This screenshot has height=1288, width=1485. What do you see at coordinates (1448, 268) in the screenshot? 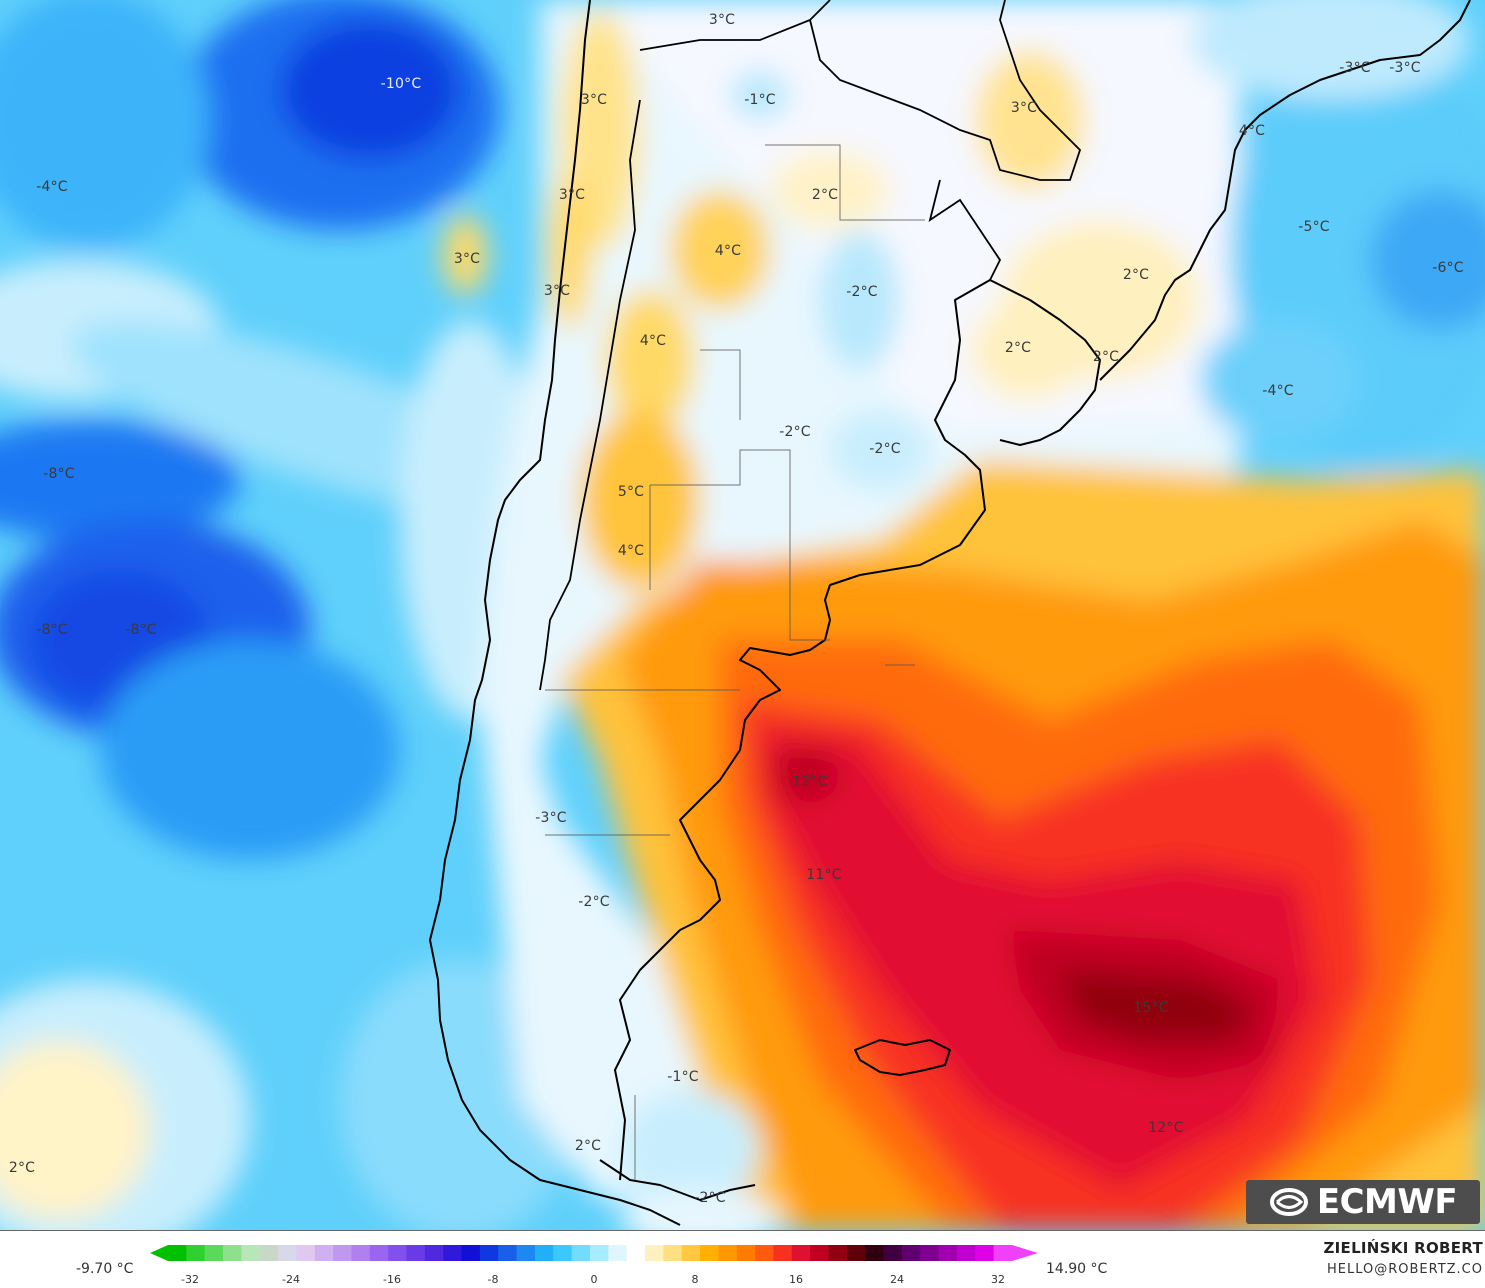
I see `temp-label: -6°C` at bounding box center [1448, 268].